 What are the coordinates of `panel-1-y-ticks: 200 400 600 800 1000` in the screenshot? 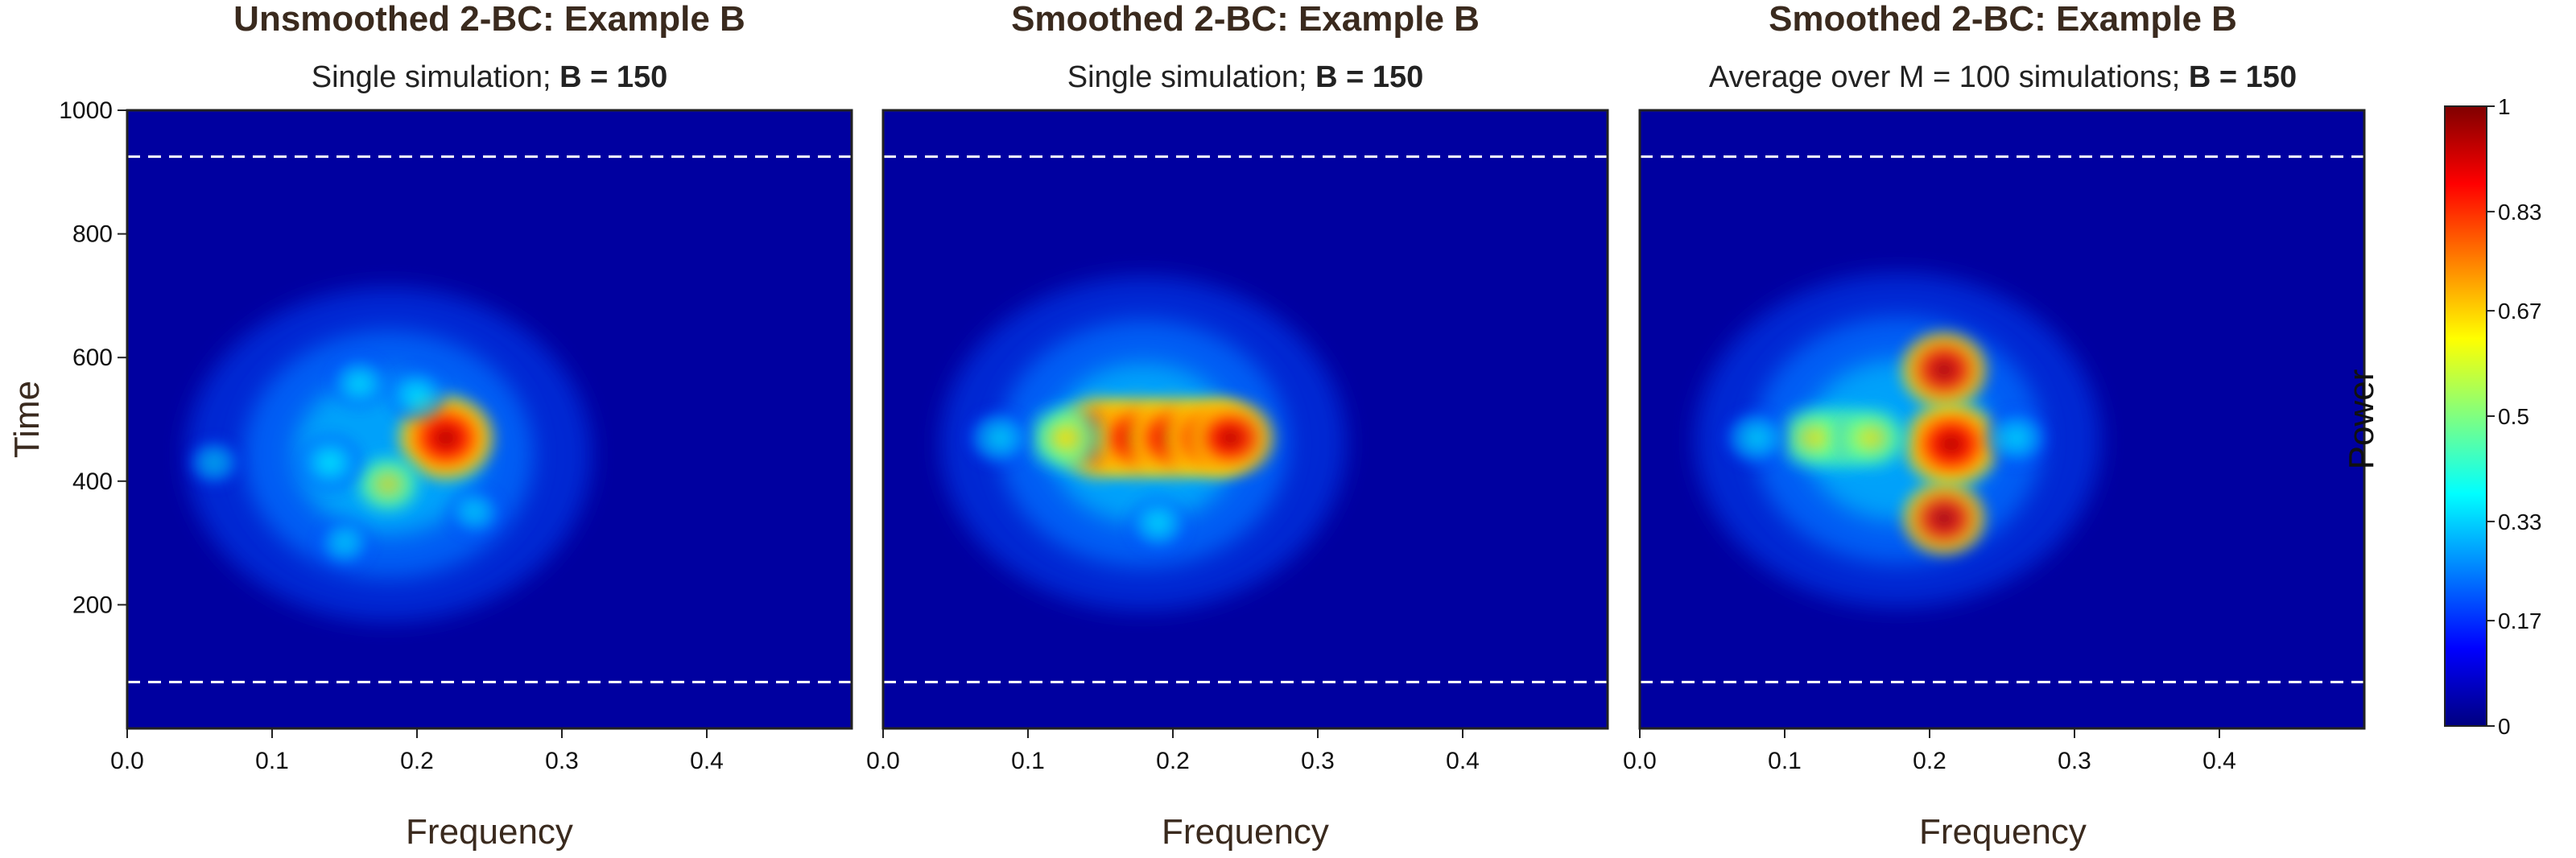 It's located at (93, 358).